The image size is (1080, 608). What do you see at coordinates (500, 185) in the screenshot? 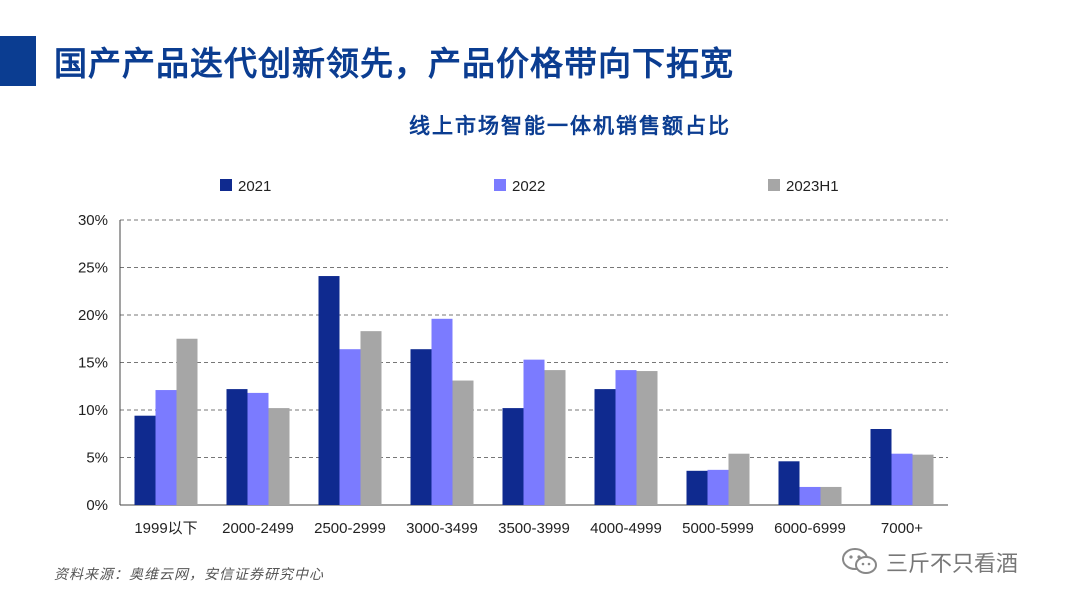
I see `legend-swatch-2022` at bounding box center [500, 185].